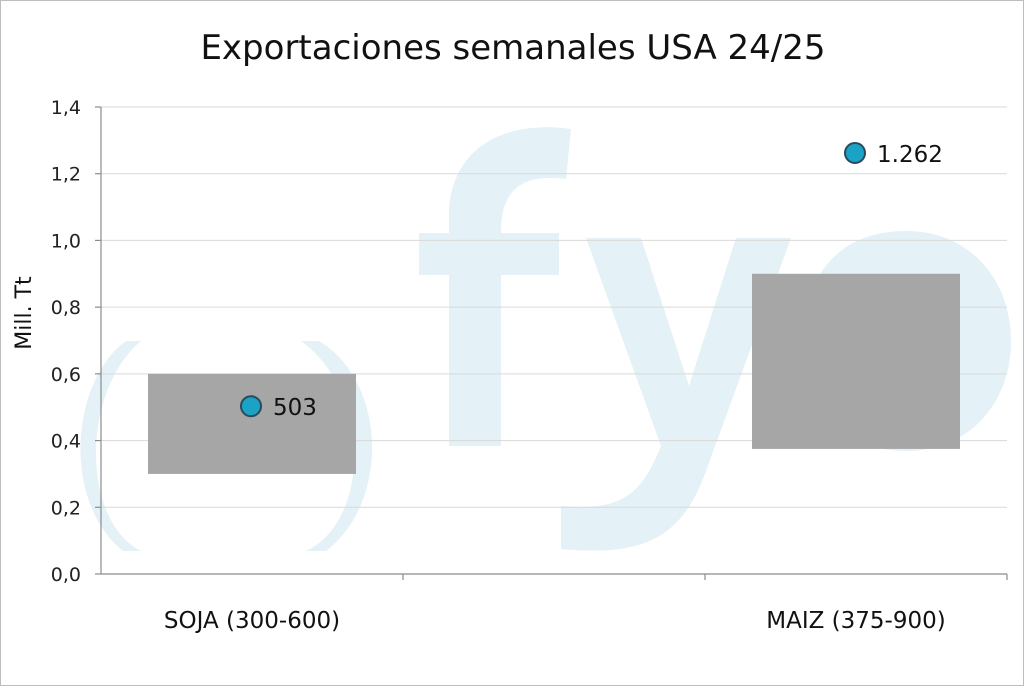 Image resolution: width=1024 pixels, height=690 pixels. What do you see at coordinates (252, 621) in the screenshot?
I see `category-label: SOJA (300-600)` at bounding box center [252, 621].